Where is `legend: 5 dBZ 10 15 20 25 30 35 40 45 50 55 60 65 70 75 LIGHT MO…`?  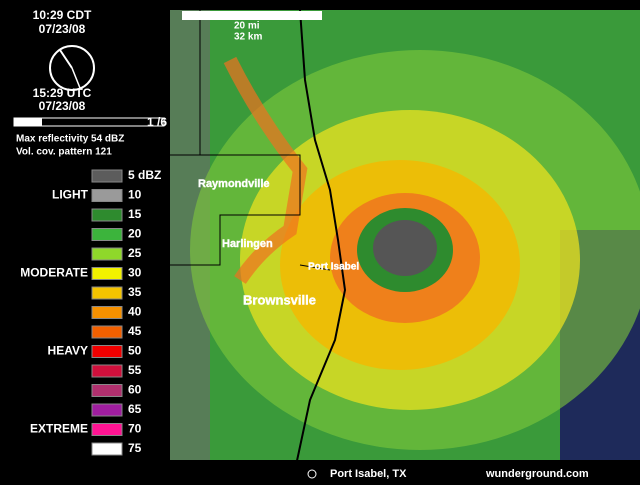
legend: 5 dBZ 10 15 20 25 30 35 40 45 50 55 60 65 70 75 LIGHT MO… is located at coordinates (90, 312).